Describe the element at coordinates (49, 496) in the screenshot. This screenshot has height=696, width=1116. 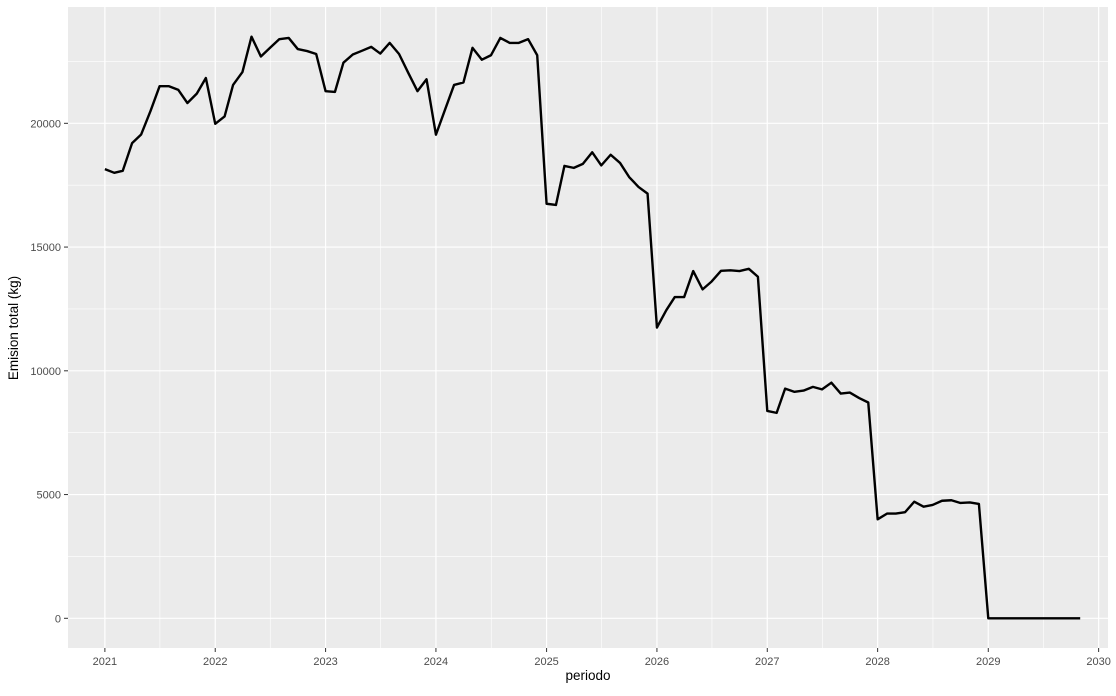
I see `y-tick-label: 5000` at that location.